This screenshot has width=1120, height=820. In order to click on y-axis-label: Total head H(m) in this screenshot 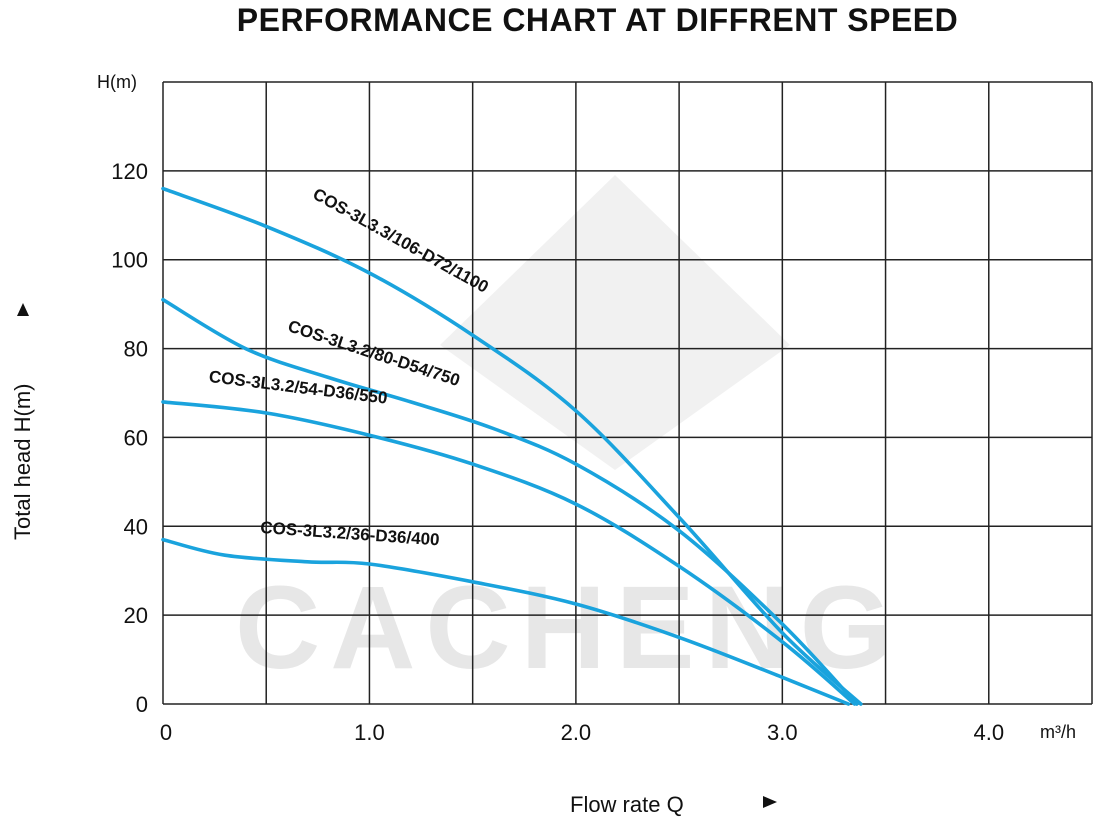, I will do `click(22, 461)`.